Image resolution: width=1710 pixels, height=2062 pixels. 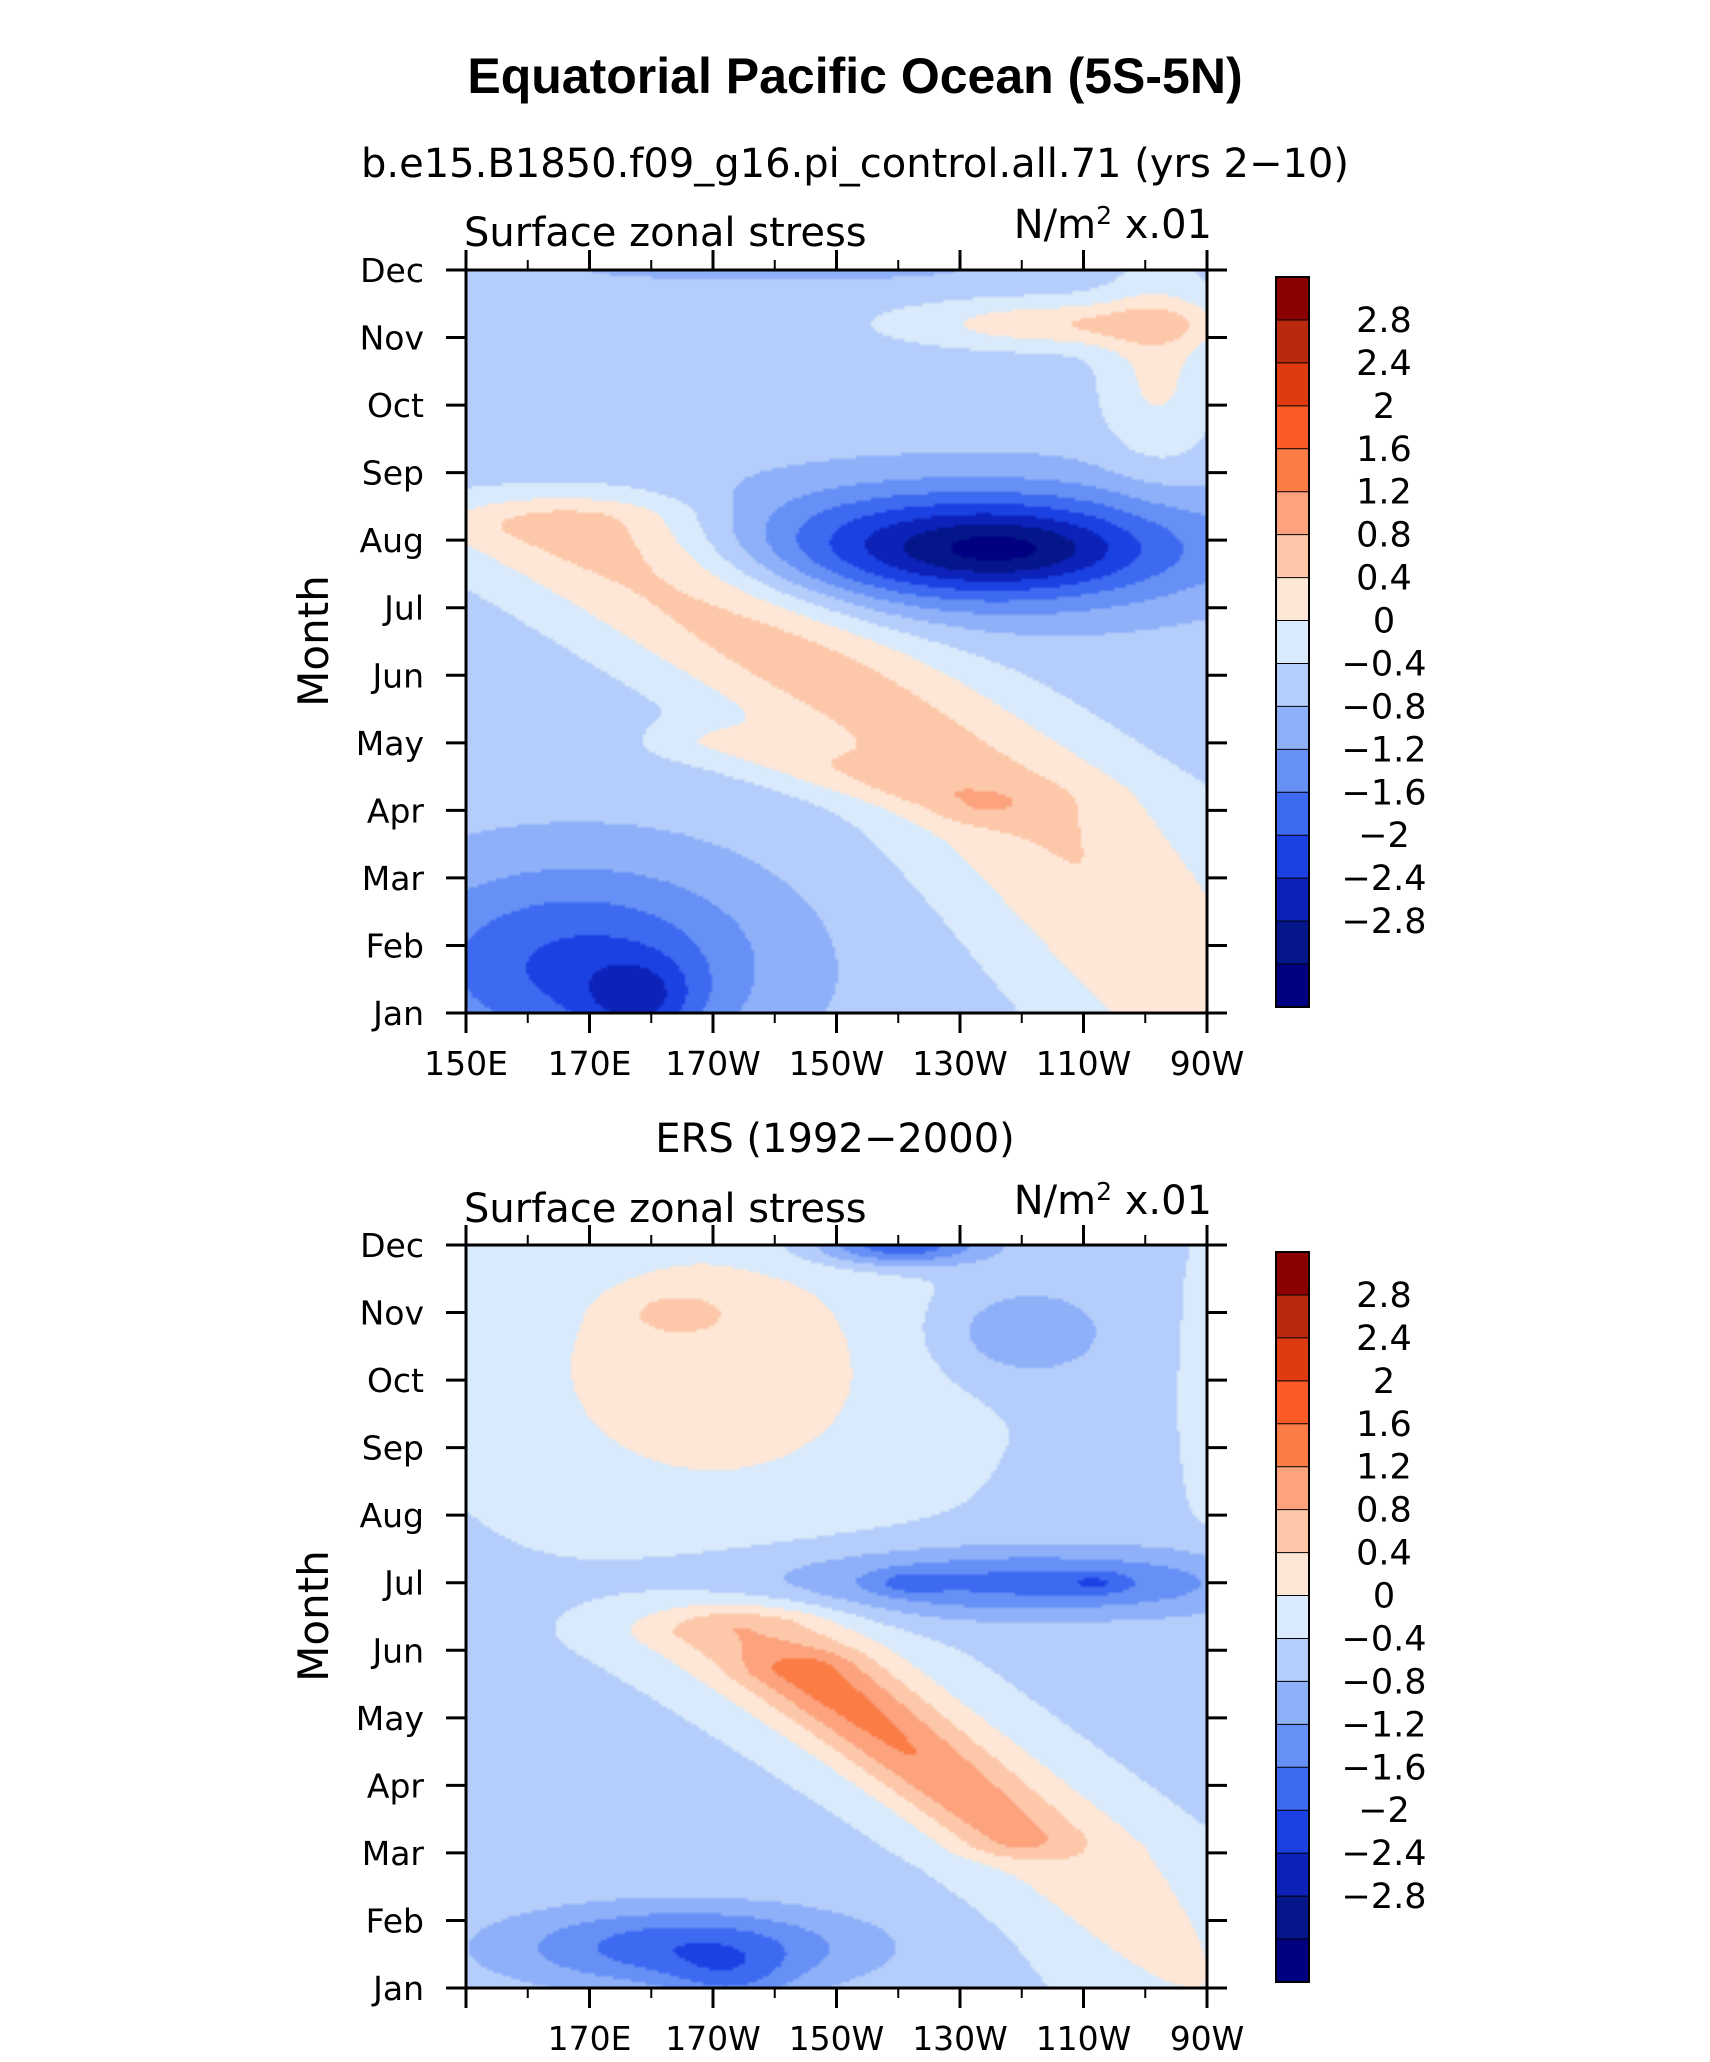 I want to click on panel-model-units-label: N/m2 x.01, so click(x=1113, y=224).